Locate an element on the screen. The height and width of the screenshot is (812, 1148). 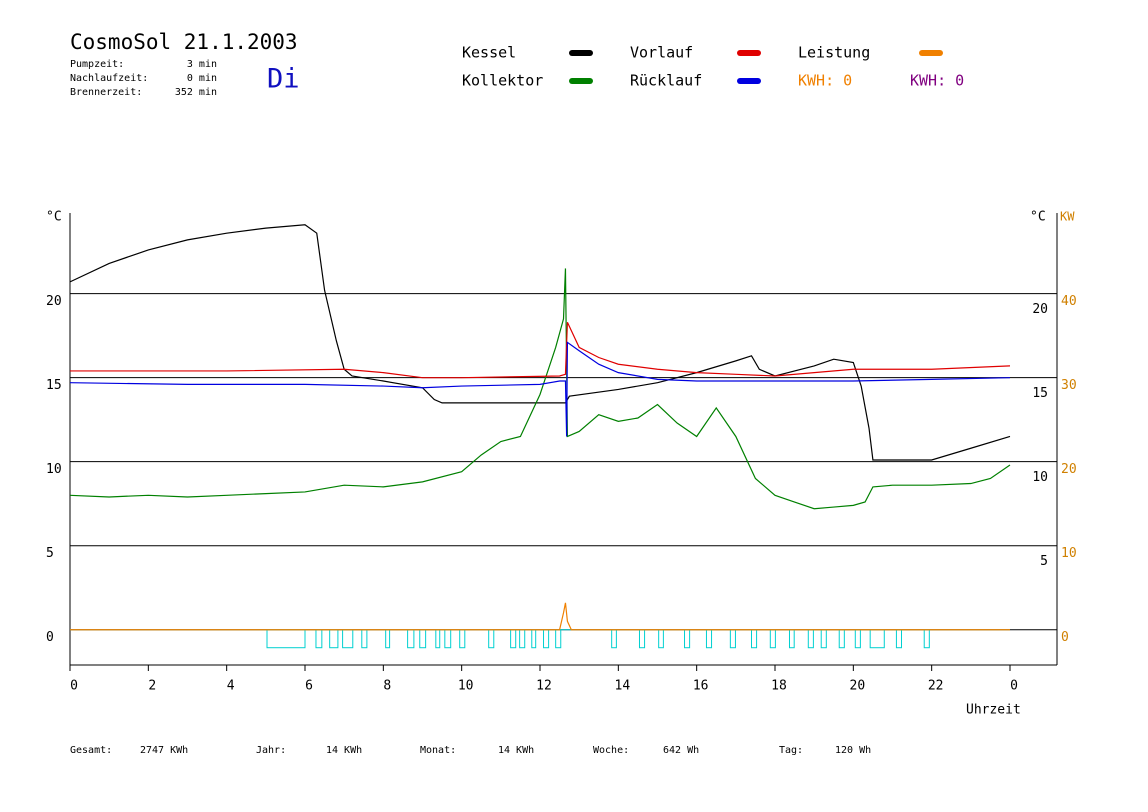
footer-value: 120 Wh is located at coordinates (853, 750).